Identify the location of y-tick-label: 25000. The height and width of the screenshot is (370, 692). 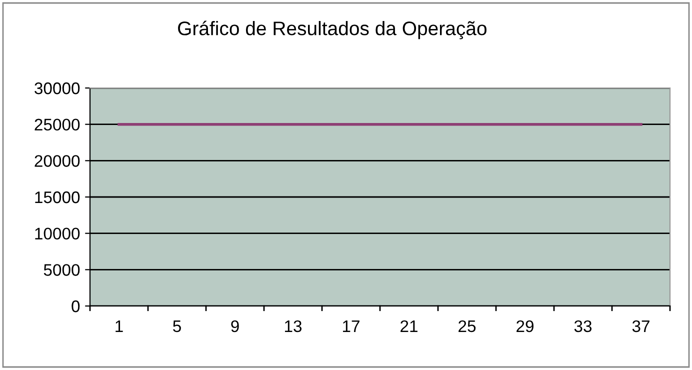
(57, 124).